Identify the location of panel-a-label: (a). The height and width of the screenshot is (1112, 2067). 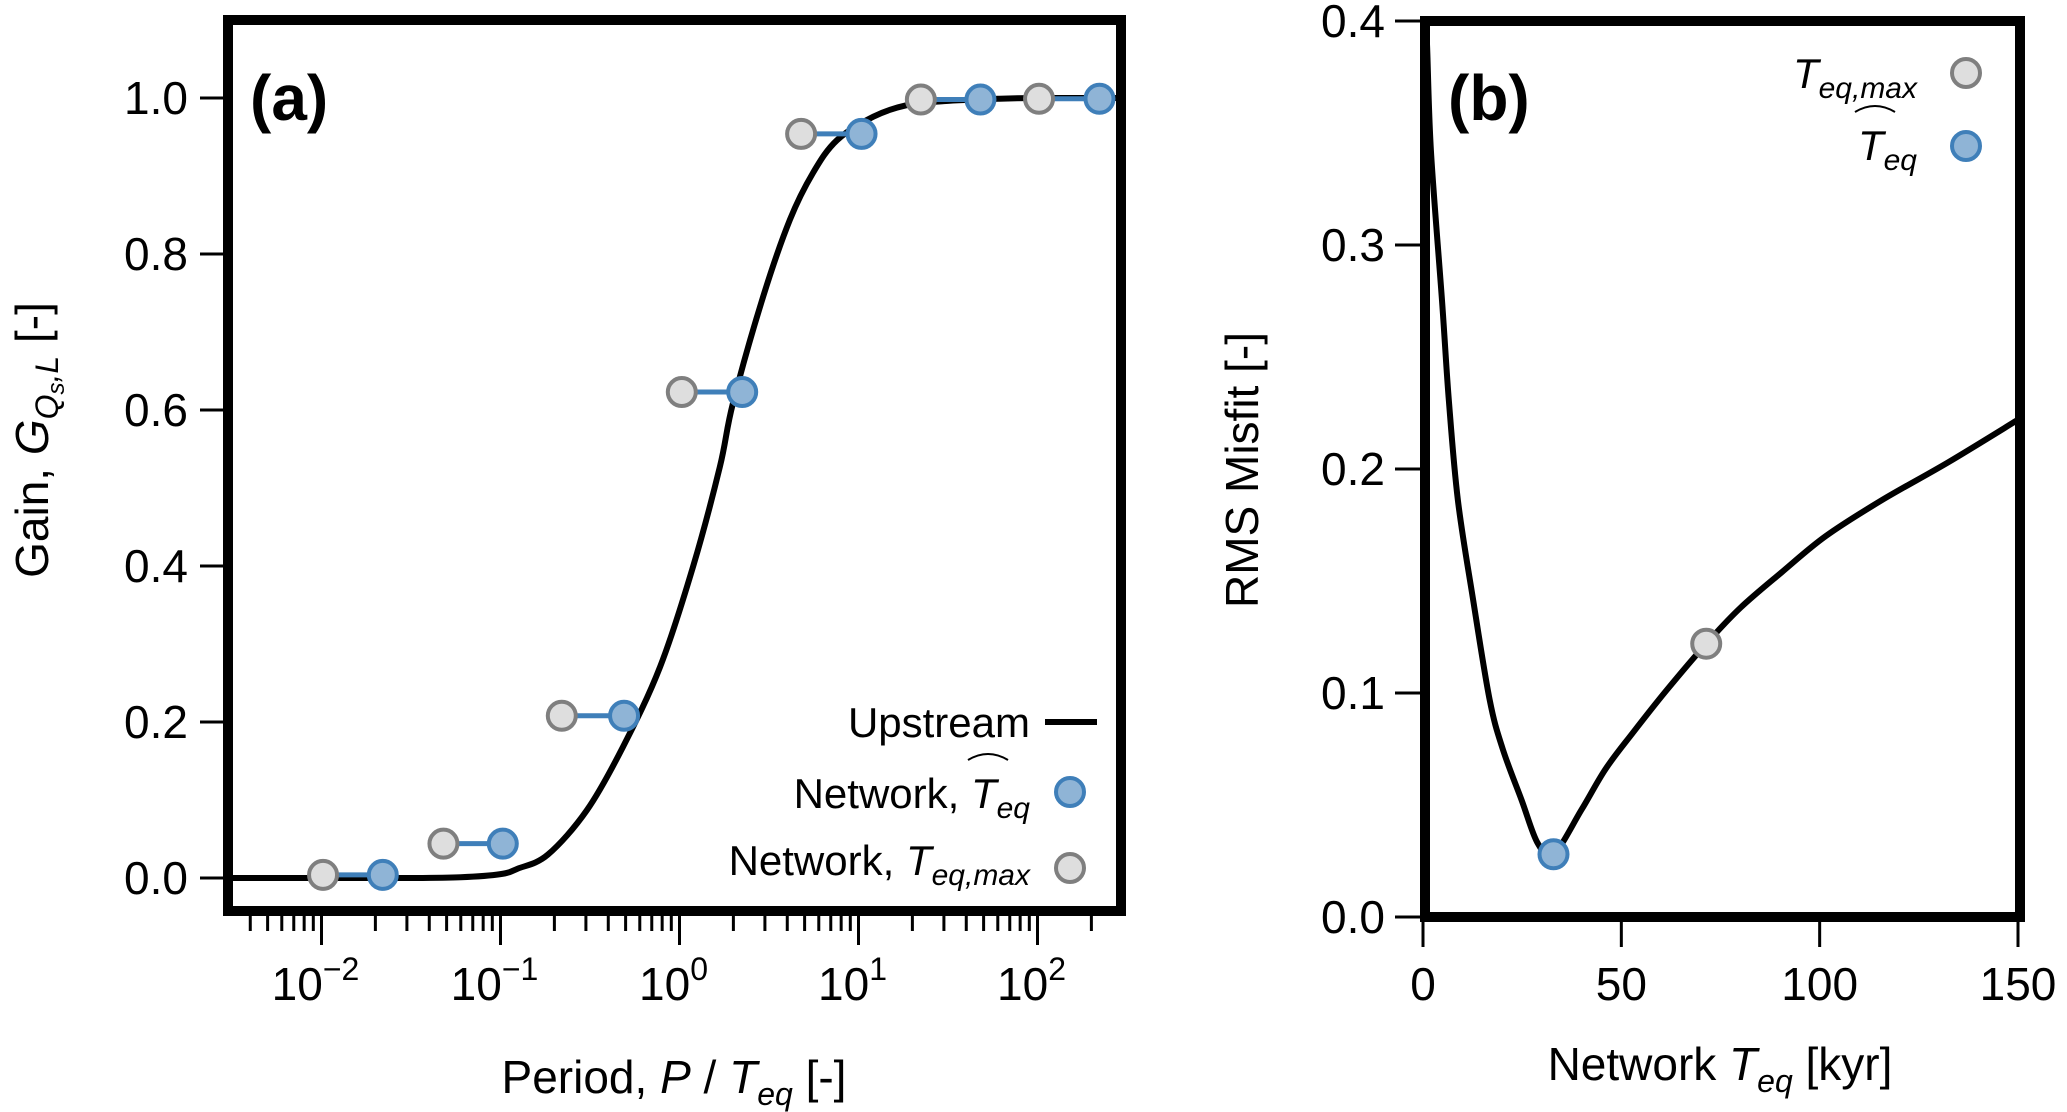
(289, 98).